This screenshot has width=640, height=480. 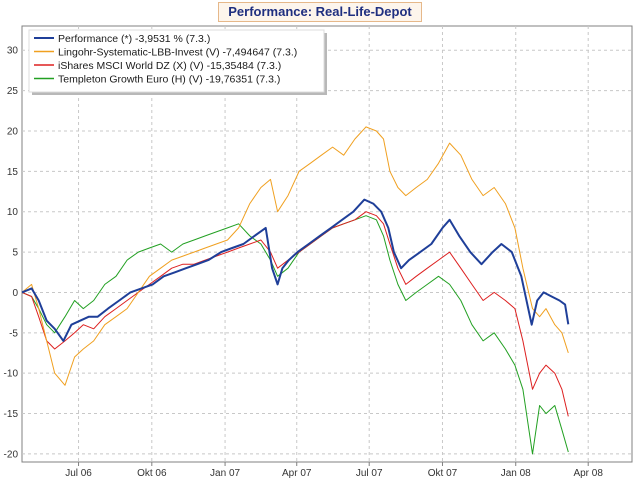 I want to click on y-tick-label: 20, so click(x=13, y=131).